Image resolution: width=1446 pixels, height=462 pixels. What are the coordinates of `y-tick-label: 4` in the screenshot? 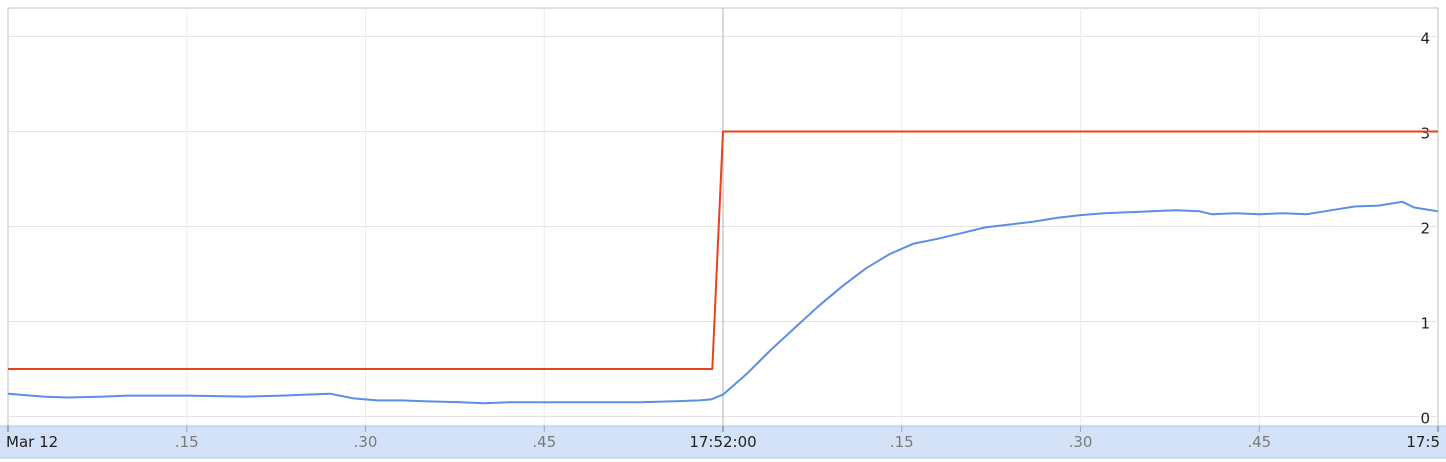 It's located at (1425, 39).